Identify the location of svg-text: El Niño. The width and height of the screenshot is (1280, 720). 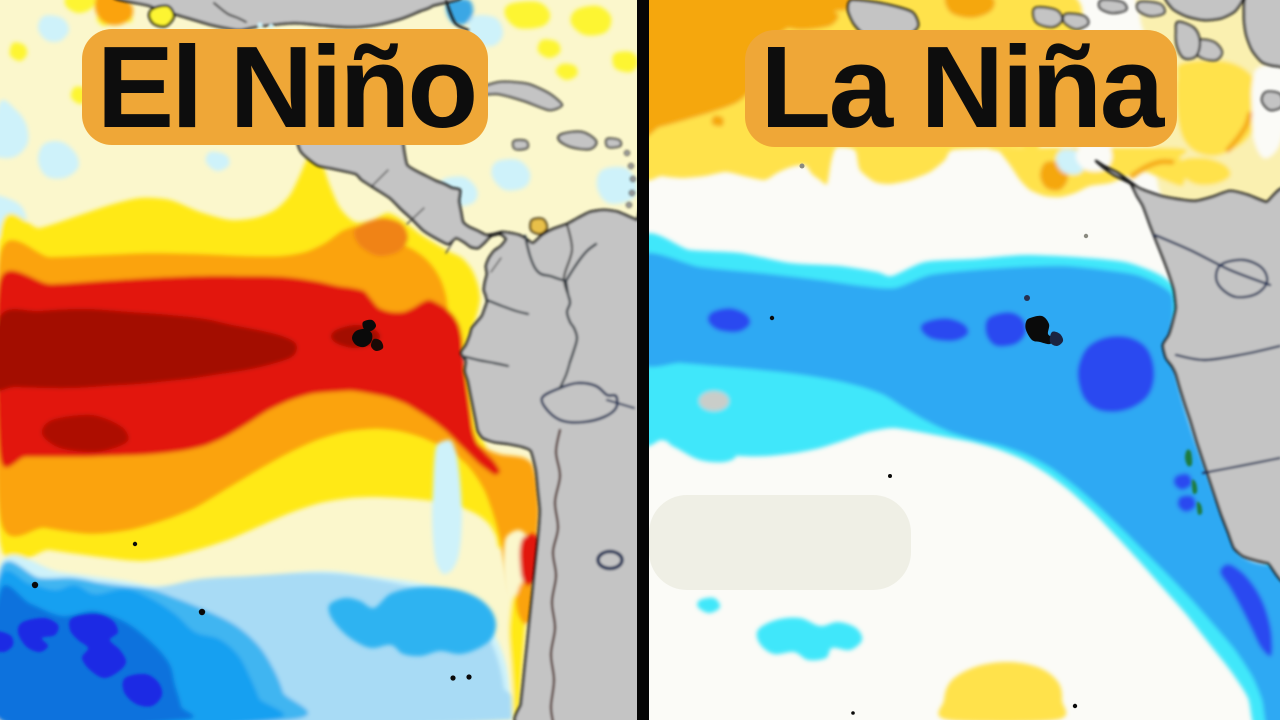
(286, 87).